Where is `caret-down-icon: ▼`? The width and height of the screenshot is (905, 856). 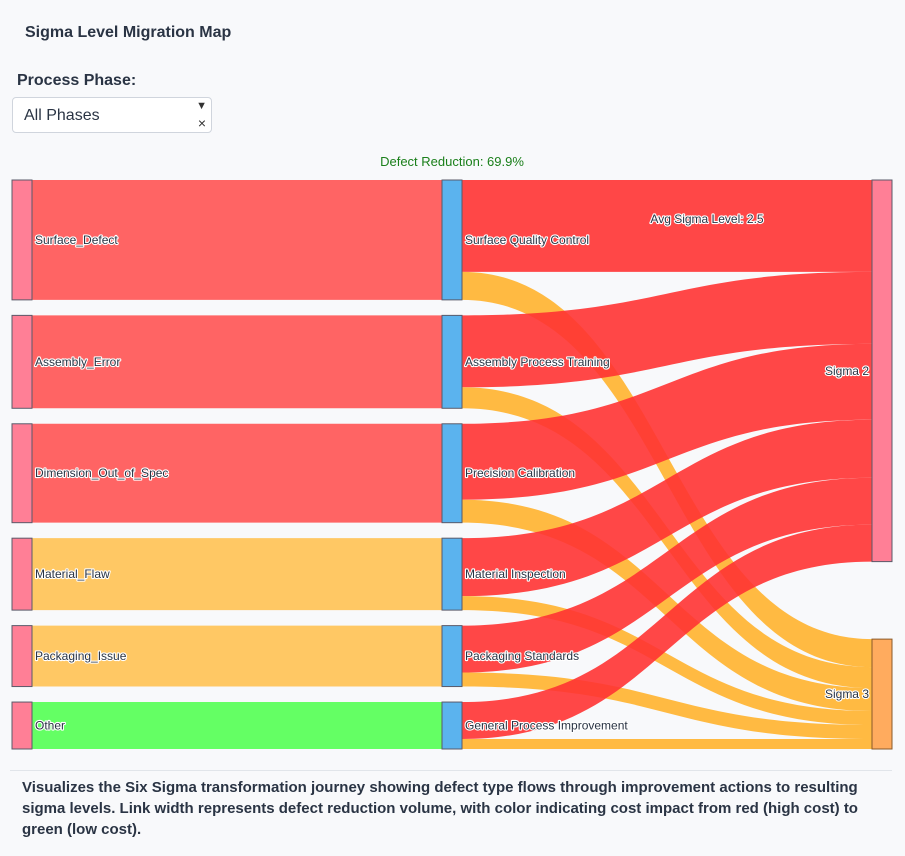 caret-down-icon: ▼ is located at coordinates (201, 106).